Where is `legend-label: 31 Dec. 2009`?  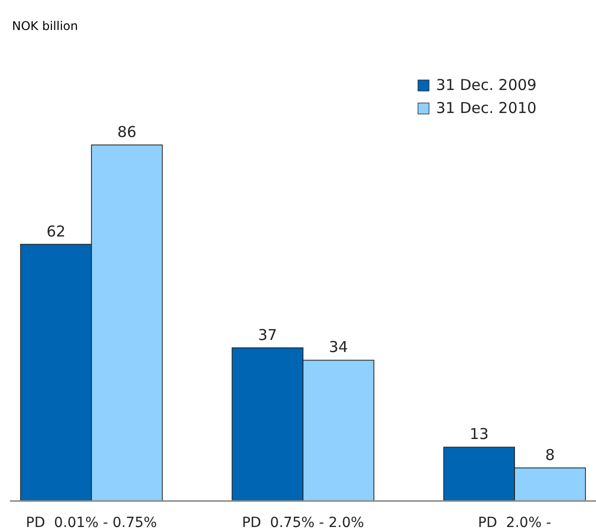 legend-label: 31 Dec. 2009 is located at coordinates (486, 85).